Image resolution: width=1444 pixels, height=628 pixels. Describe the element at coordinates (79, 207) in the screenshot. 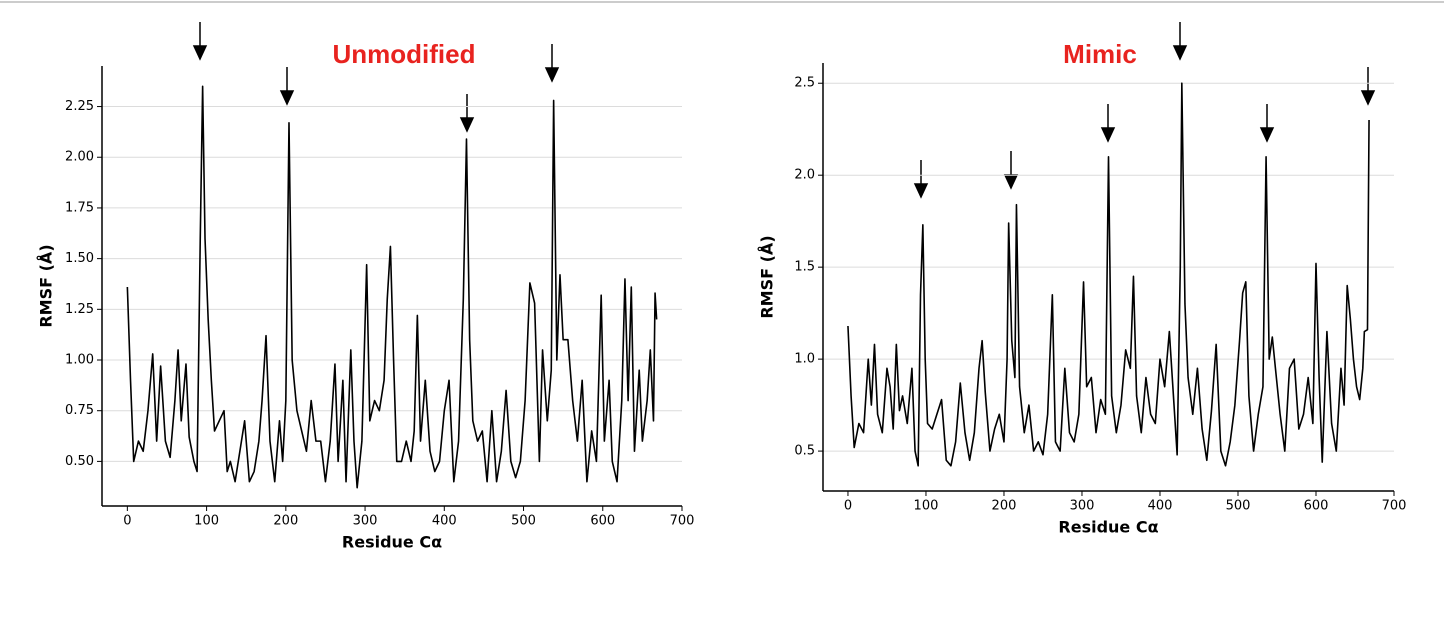

I see `y-tick-label: 1.75` at that location.